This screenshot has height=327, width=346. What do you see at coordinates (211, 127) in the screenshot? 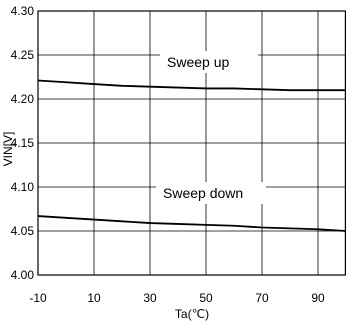
I see `annotations: Sweep up Sweep down` at bounding box center [211, 127].